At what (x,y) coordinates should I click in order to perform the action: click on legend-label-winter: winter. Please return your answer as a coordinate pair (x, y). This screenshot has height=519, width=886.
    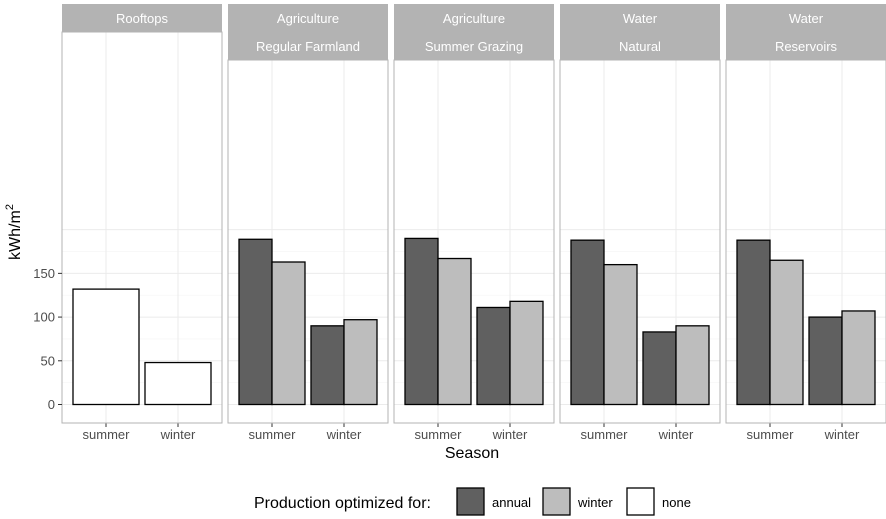
    Looking at the image, I should click on (595, 502).